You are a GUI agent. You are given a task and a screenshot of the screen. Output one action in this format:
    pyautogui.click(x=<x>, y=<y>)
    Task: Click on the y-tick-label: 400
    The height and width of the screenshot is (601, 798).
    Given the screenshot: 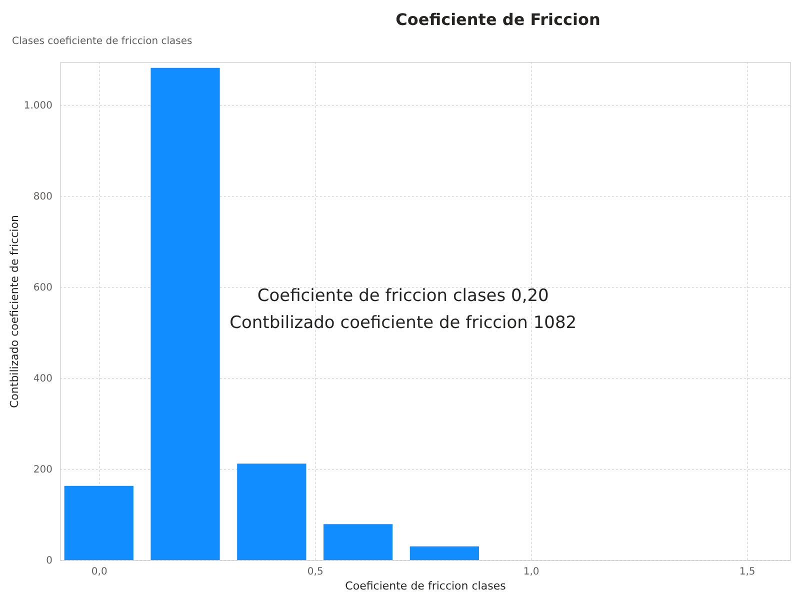 What is the action you would take?
    pyautogui.click(x=42, y=379)
    